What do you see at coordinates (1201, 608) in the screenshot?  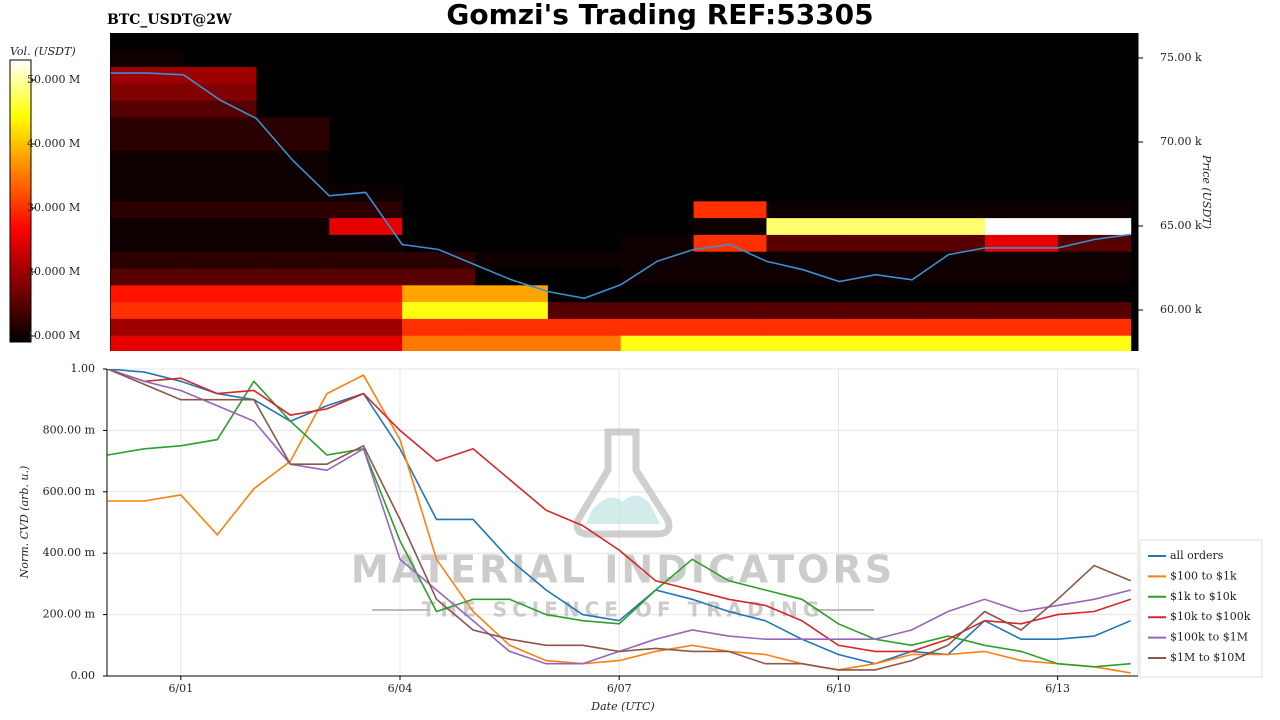 I see `legend` at bounding box center [1201, 608].